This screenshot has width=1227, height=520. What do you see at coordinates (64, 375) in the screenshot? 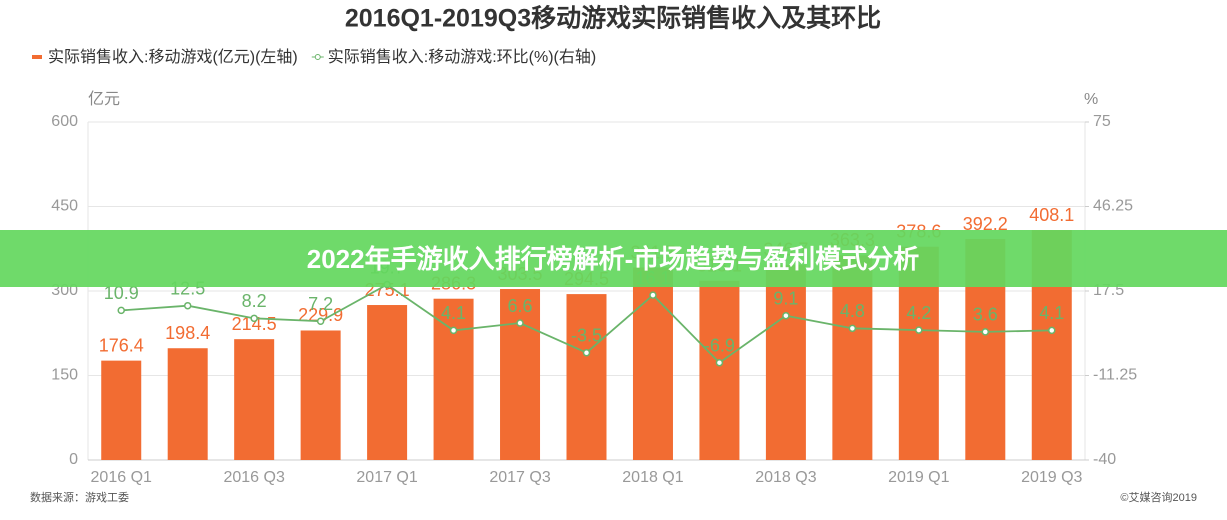
I see `y-tick-label: 150` at bounding box center [64, 375].